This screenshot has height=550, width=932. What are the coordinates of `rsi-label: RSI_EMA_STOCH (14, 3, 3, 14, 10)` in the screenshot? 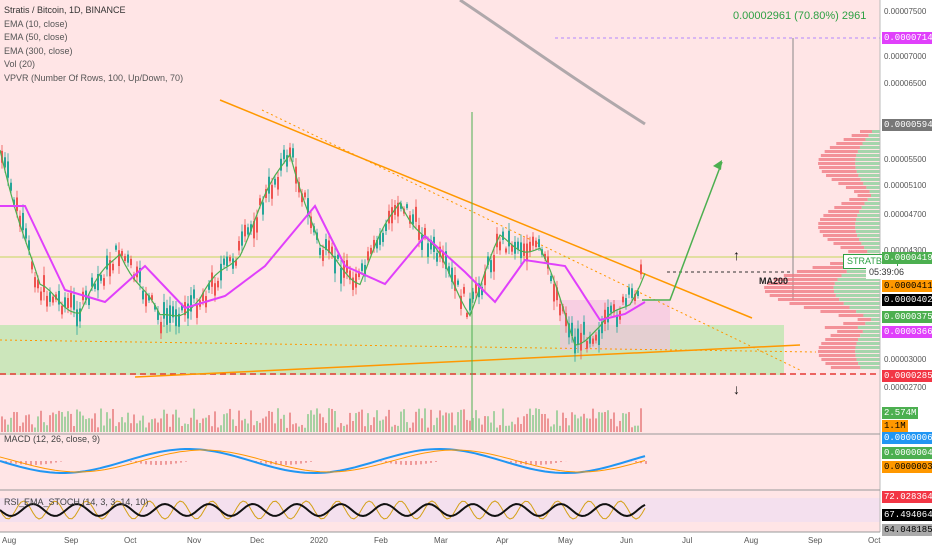 It's located at (76, 502).